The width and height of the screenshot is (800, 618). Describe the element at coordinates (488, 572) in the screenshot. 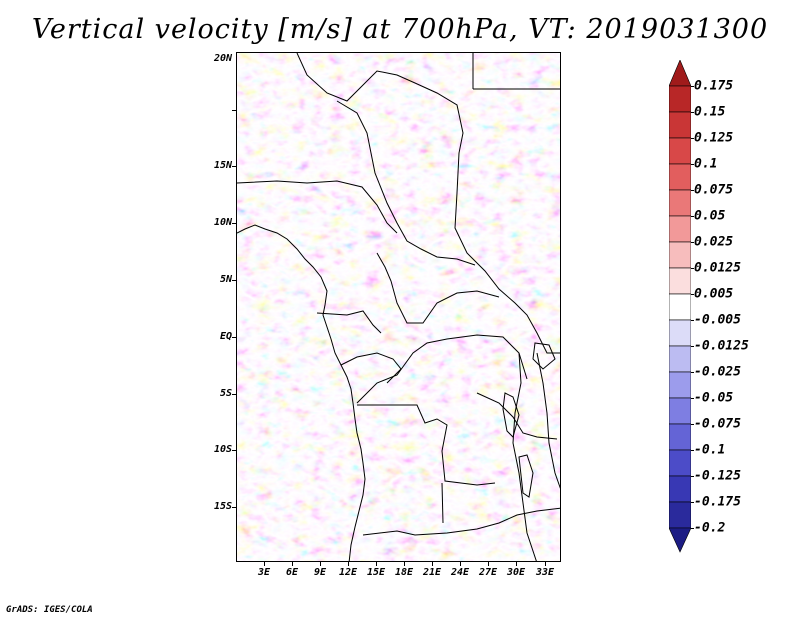

I see `longitude-label: 27E` at that location.